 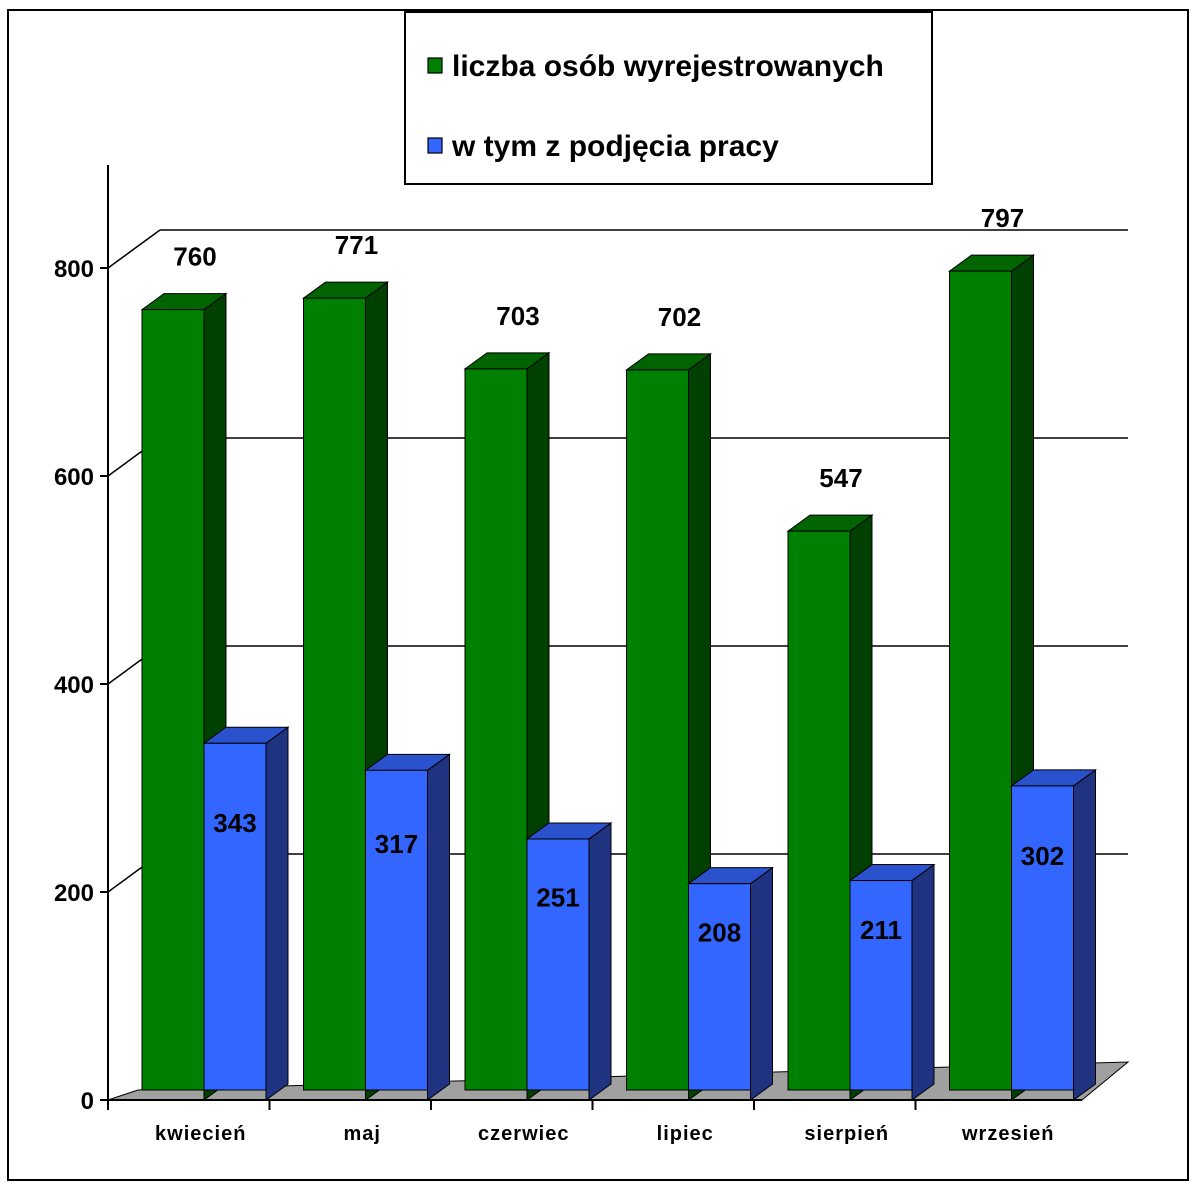 What do you see at coordinates (523, 1134) in the screenshot?
I see `x-tick-label: czerwiec` at bounding box center [523, 1134].